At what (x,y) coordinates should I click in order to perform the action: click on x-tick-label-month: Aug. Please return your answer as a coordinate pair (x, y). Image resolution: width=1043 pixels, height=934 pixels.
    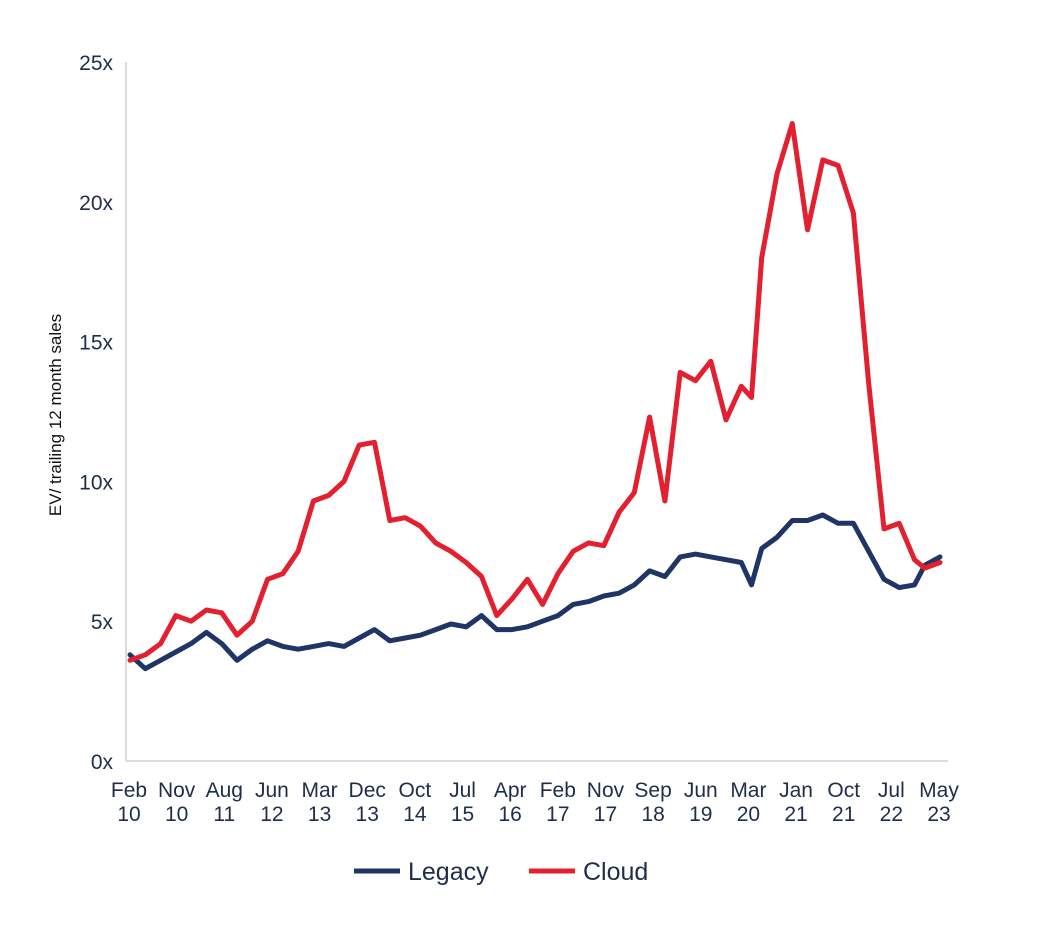
    Looking at the image, I should click on (224, 790).